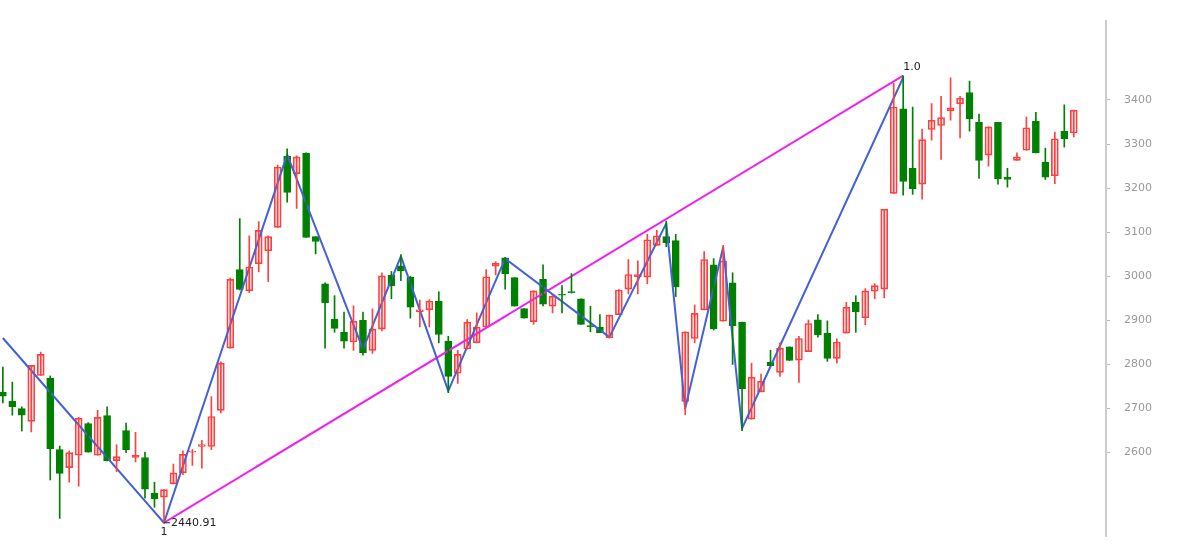 This screenshot has width=1180, height=557. I want to click on y-tick-label: 3300, so click(1138, 143).